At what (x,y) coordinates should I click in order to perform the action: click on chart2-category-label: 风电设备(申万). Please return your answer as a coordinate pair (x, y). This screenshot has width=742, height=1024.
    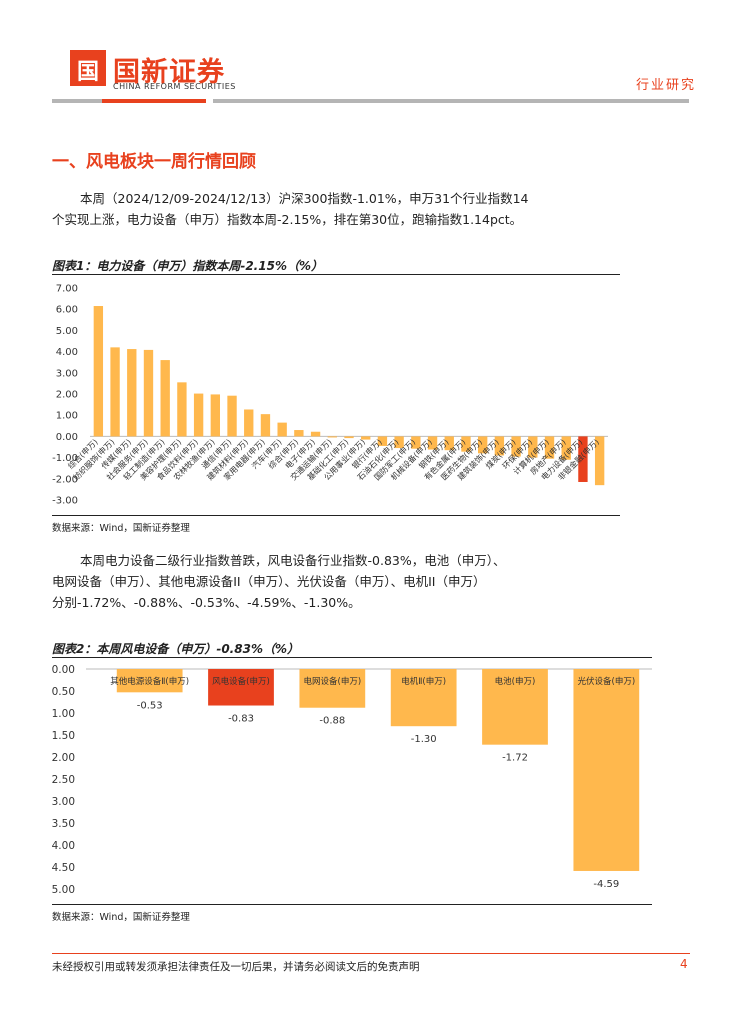
    Looking at the image, I should click on (241, 681).